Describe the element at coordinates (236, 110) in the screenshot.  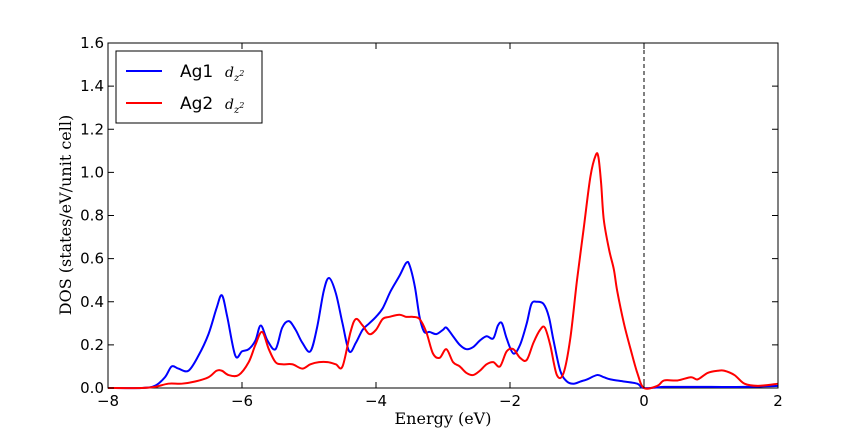
I see `legend-symbol-ag2-sub: z` at that location.